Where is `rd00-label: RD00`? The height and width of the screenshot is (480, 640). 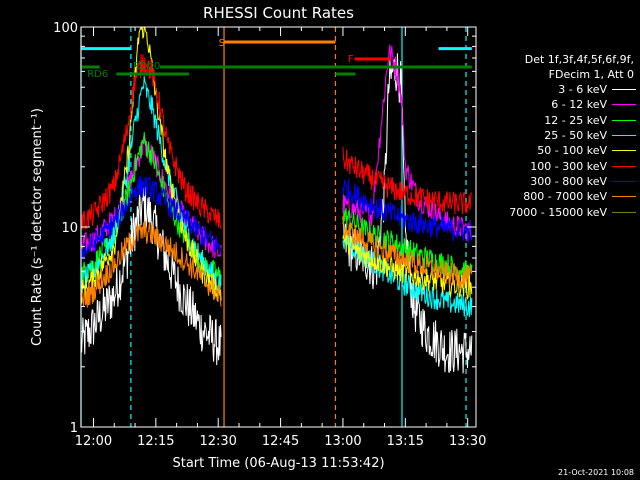 rd00-label: RD00 is located at coordinates (146, 66).